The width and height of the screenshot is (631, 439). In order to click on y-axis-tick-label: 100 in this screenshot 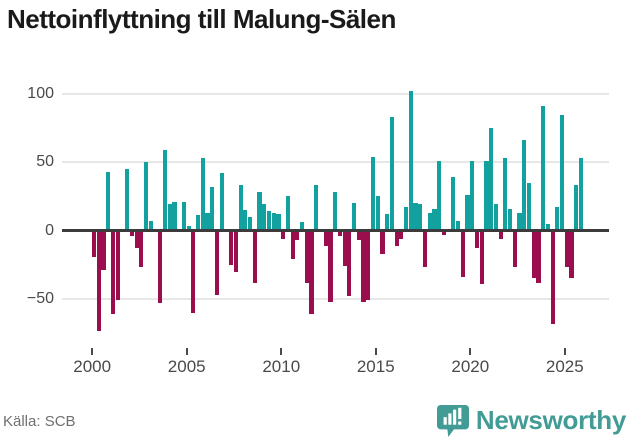, I will do `click(40, 93)`.